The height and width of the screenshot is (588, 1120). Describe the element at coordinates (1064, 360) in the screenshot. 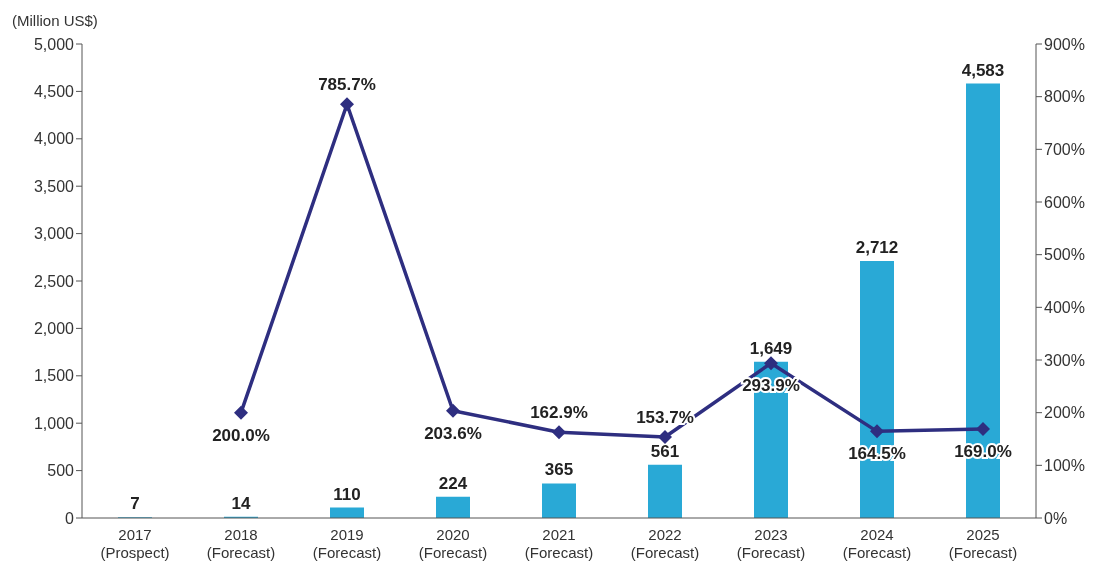

I see `y2-tick-label: 300%` at that location.